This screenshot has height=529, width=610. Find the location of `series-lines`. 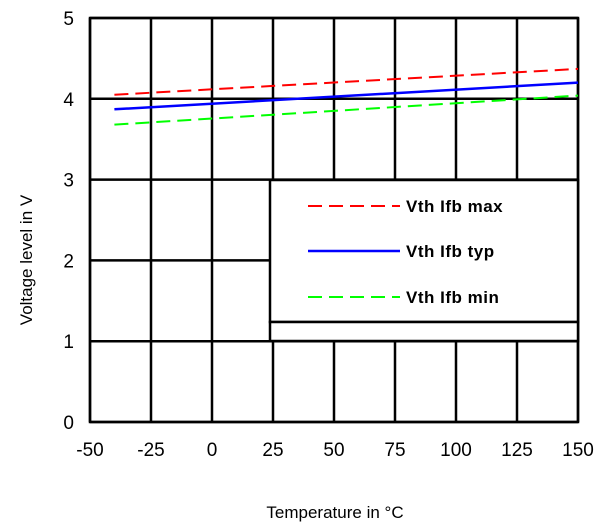

series-lines is located at coordinates (346, 96).